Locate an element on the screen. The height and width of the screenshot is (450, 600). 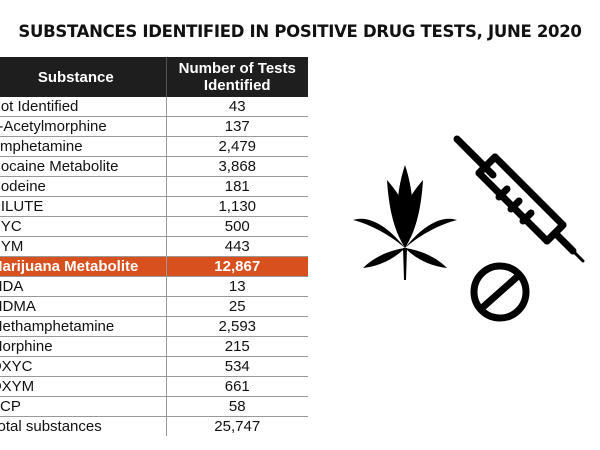
substance-cell: MDMA is located at coordinates (83, 306).